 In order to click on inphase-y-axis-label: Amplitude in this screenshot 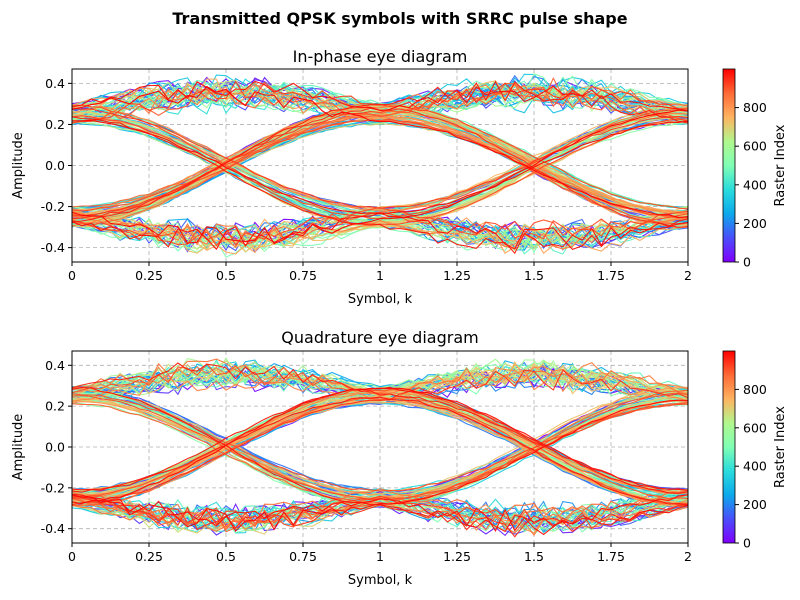, I will do `click(18, 165)`.